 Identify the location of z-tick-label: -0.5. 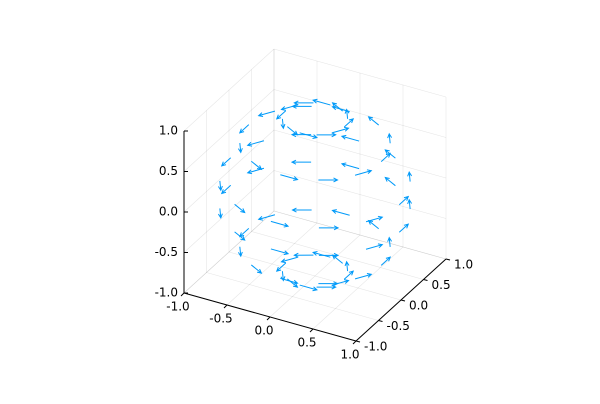
(166, 252).